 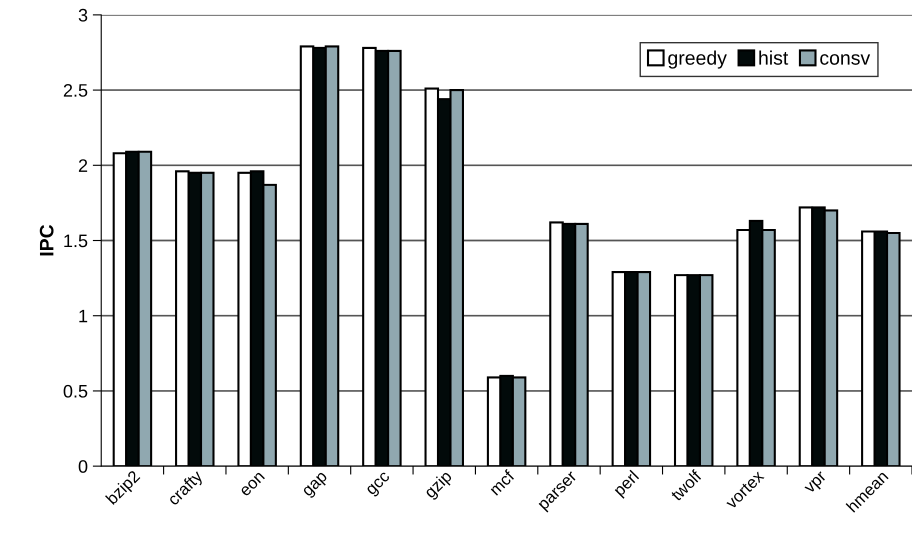 I want to click on x-tick-label: gzip, so click(x=439, y=485).